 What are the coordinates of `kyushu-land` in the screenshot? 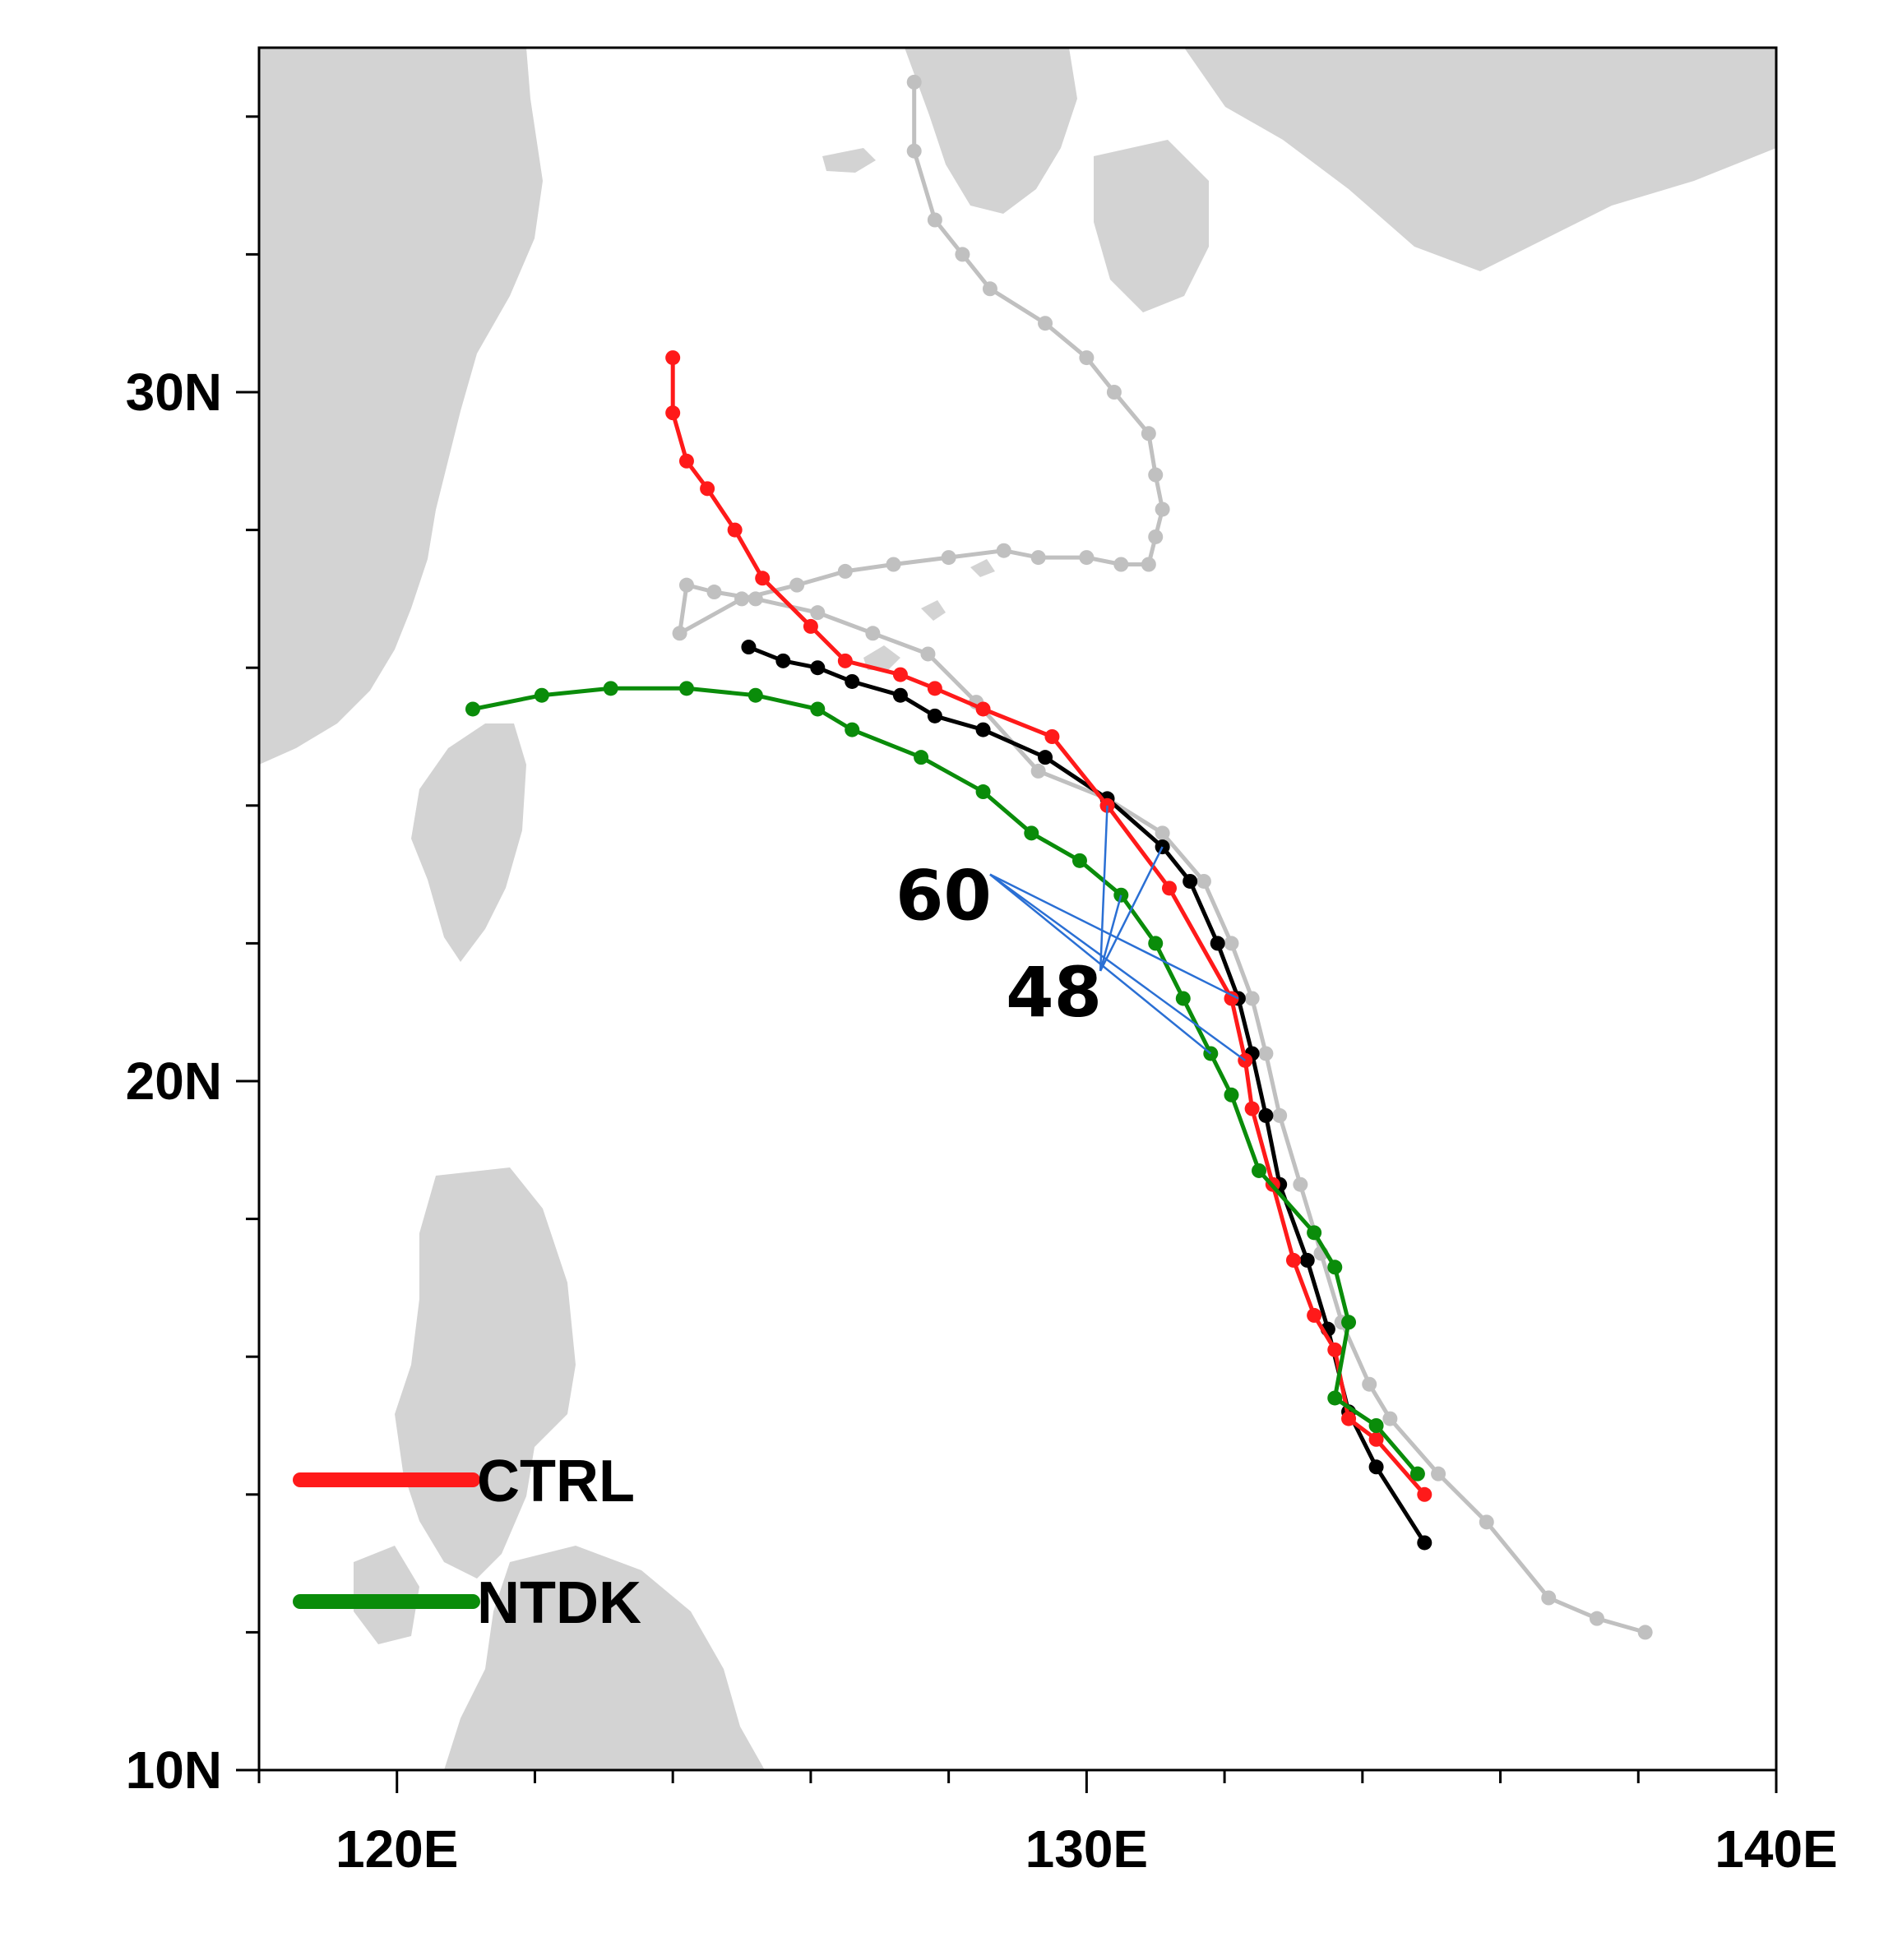 It's located at (1151, 226).